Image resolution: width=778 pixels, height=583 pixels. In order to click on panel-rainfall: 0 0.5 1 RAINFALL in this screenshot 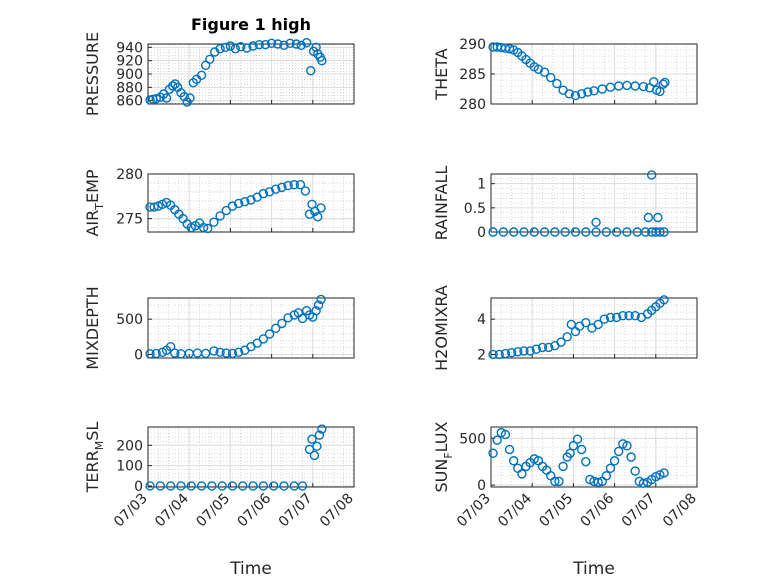, I will do `click(565, 203)`.